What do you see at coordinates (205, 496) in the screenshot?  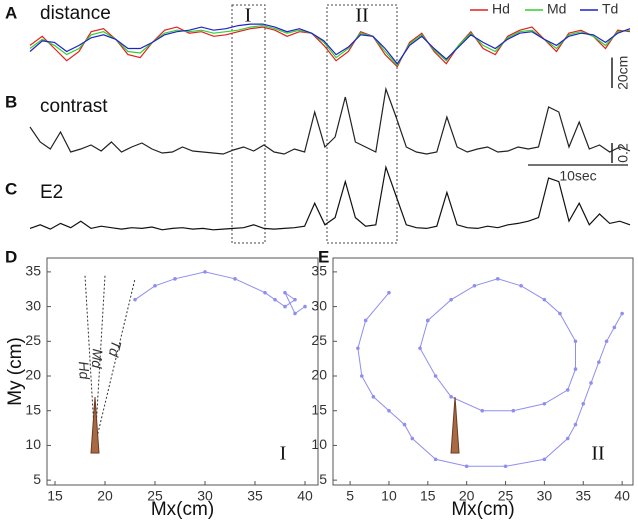 I see `x-tick-label: 30` at bounding box center [205, 496].